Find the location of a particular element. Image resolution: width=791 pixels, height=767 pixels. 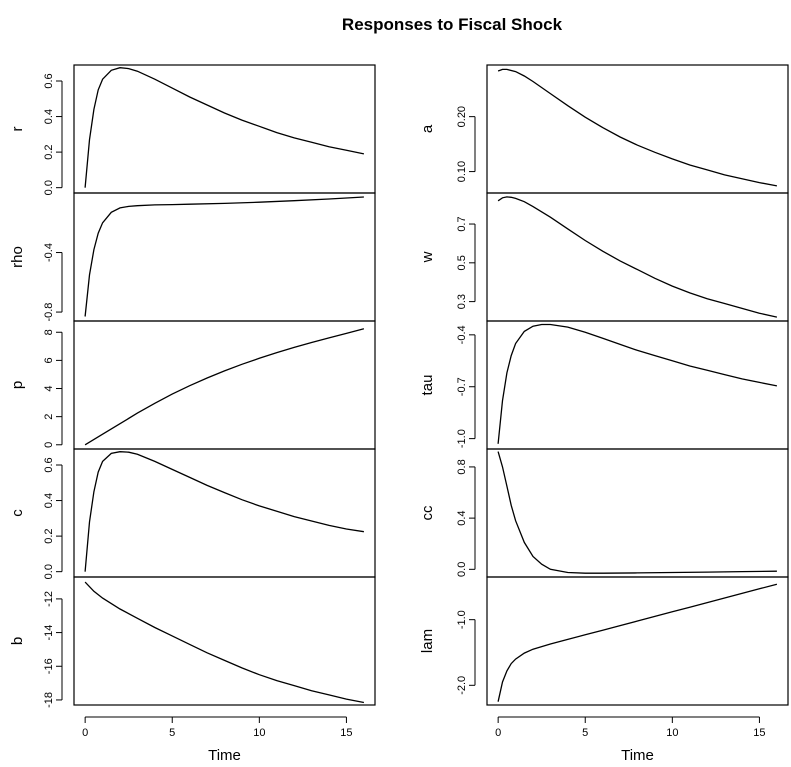

series-line-r is located at coordinates (224, 127).